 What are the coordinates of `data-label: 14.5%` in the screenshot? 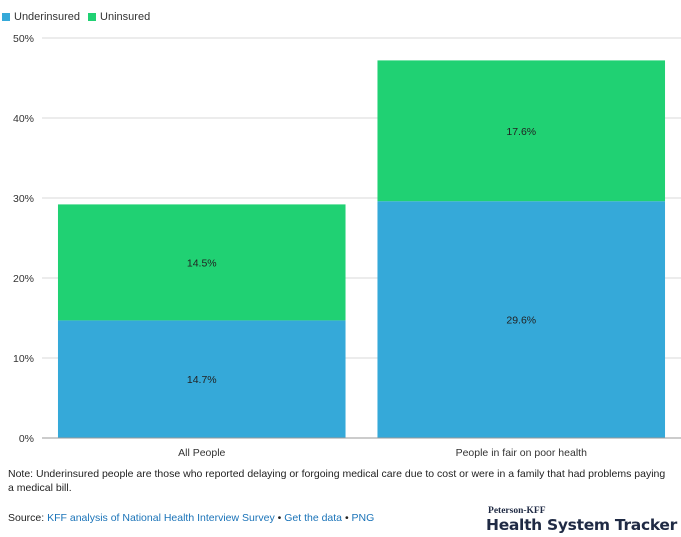 It's located at (202, 263).